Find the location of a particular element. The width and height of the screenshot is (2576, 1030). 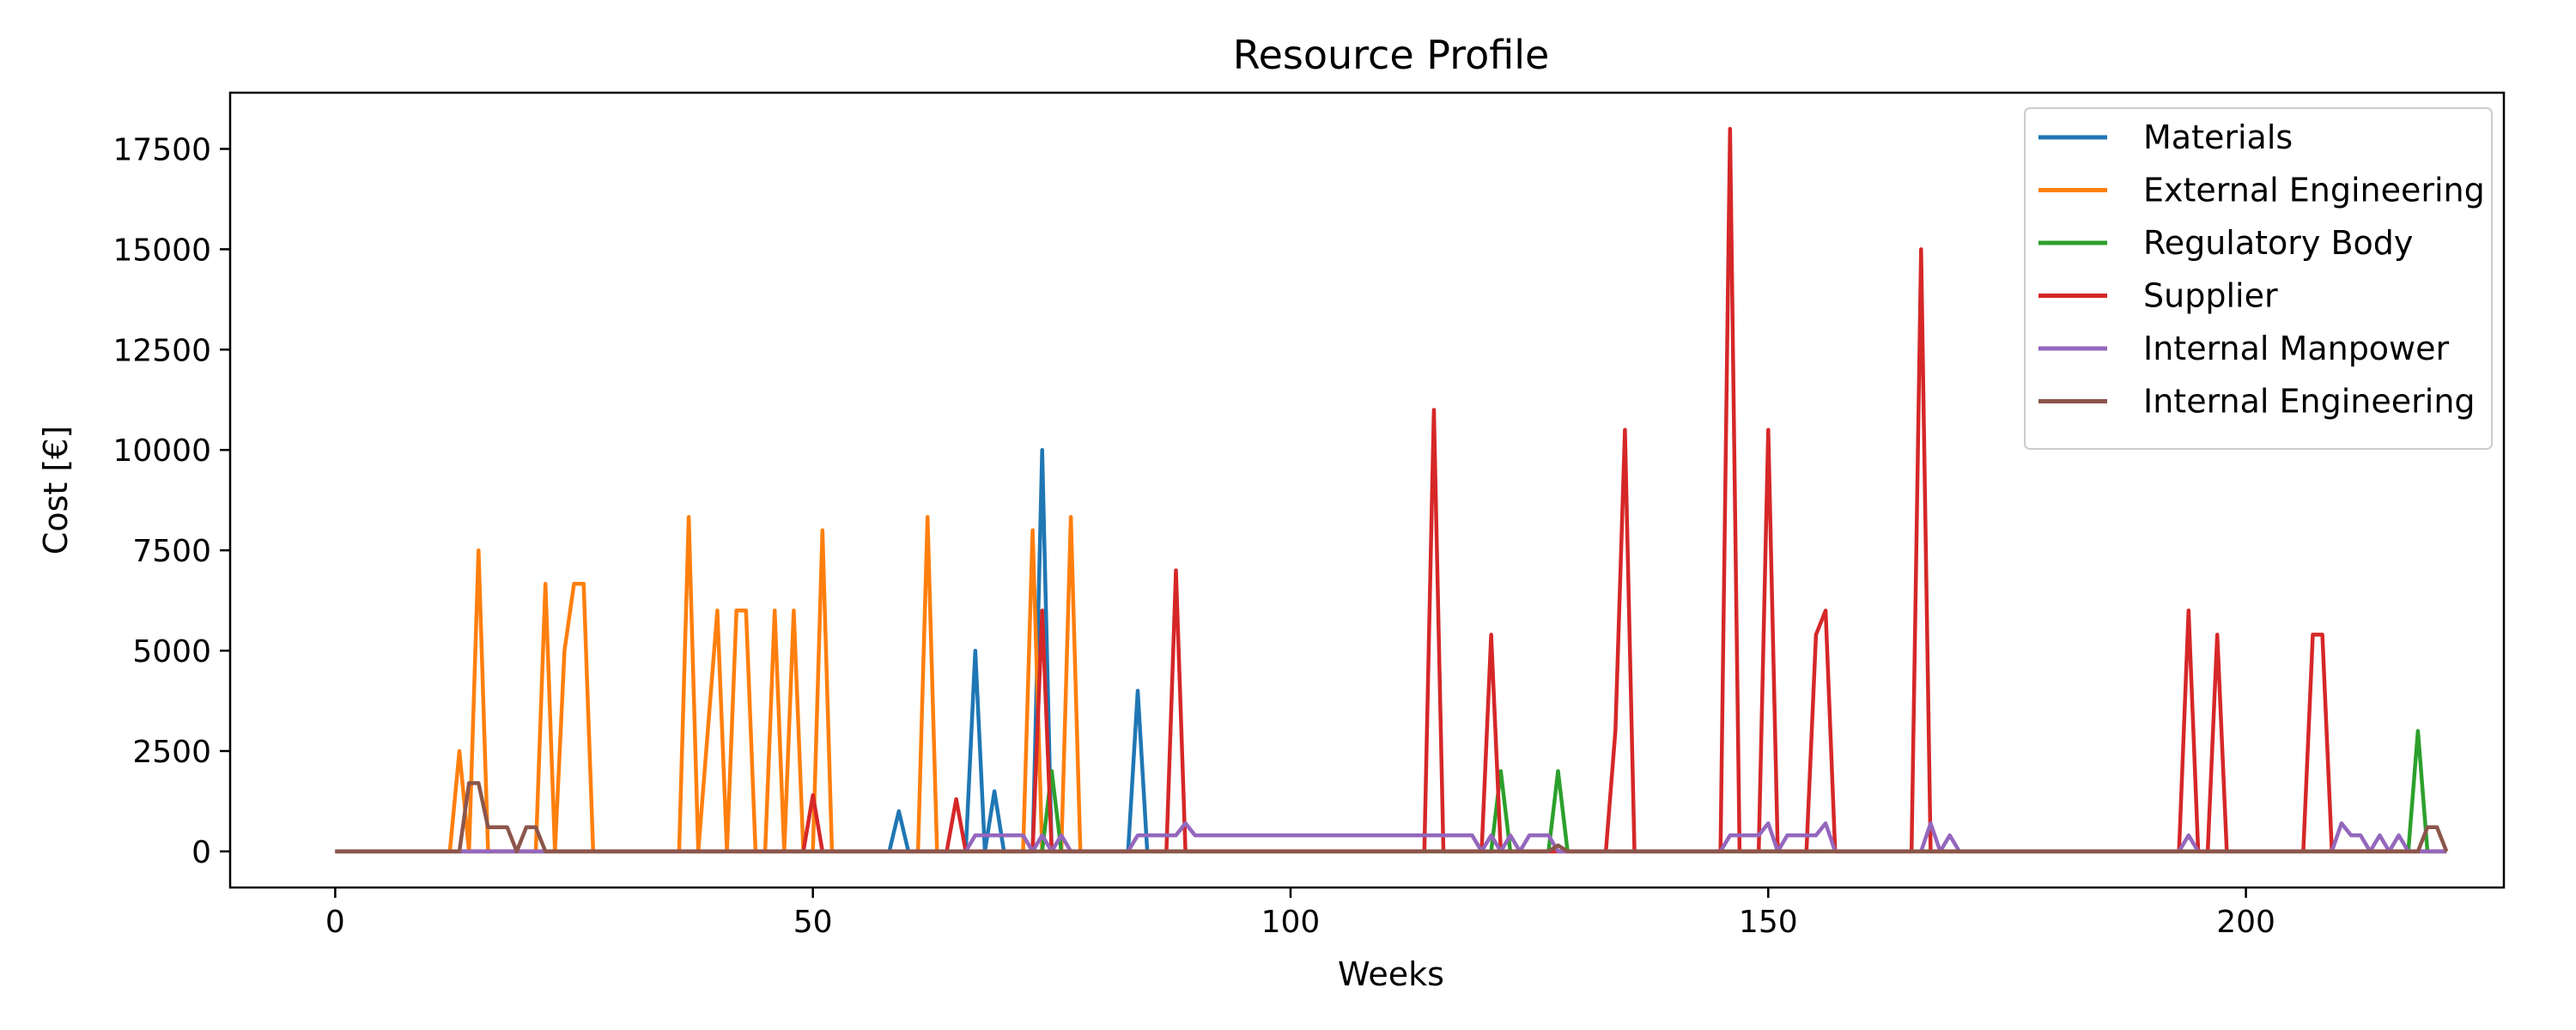

x-tick-label: 0 is located at coordinates (335, 922).